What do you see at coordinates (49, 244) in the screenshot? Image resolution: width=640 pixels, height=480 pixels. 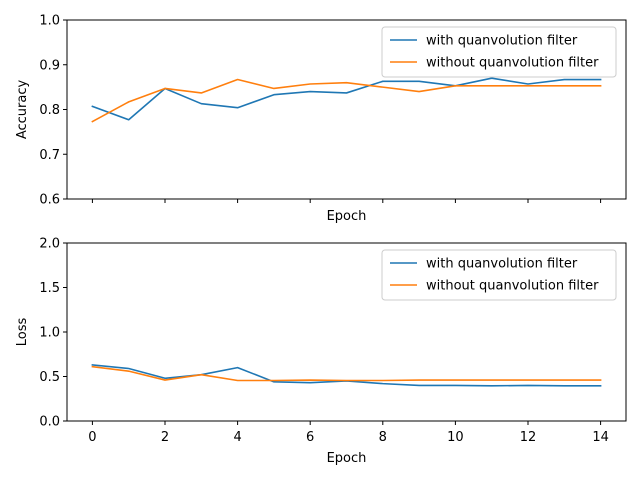 I see `y-tick-label: 2.0` at bounding box center [49, 244].